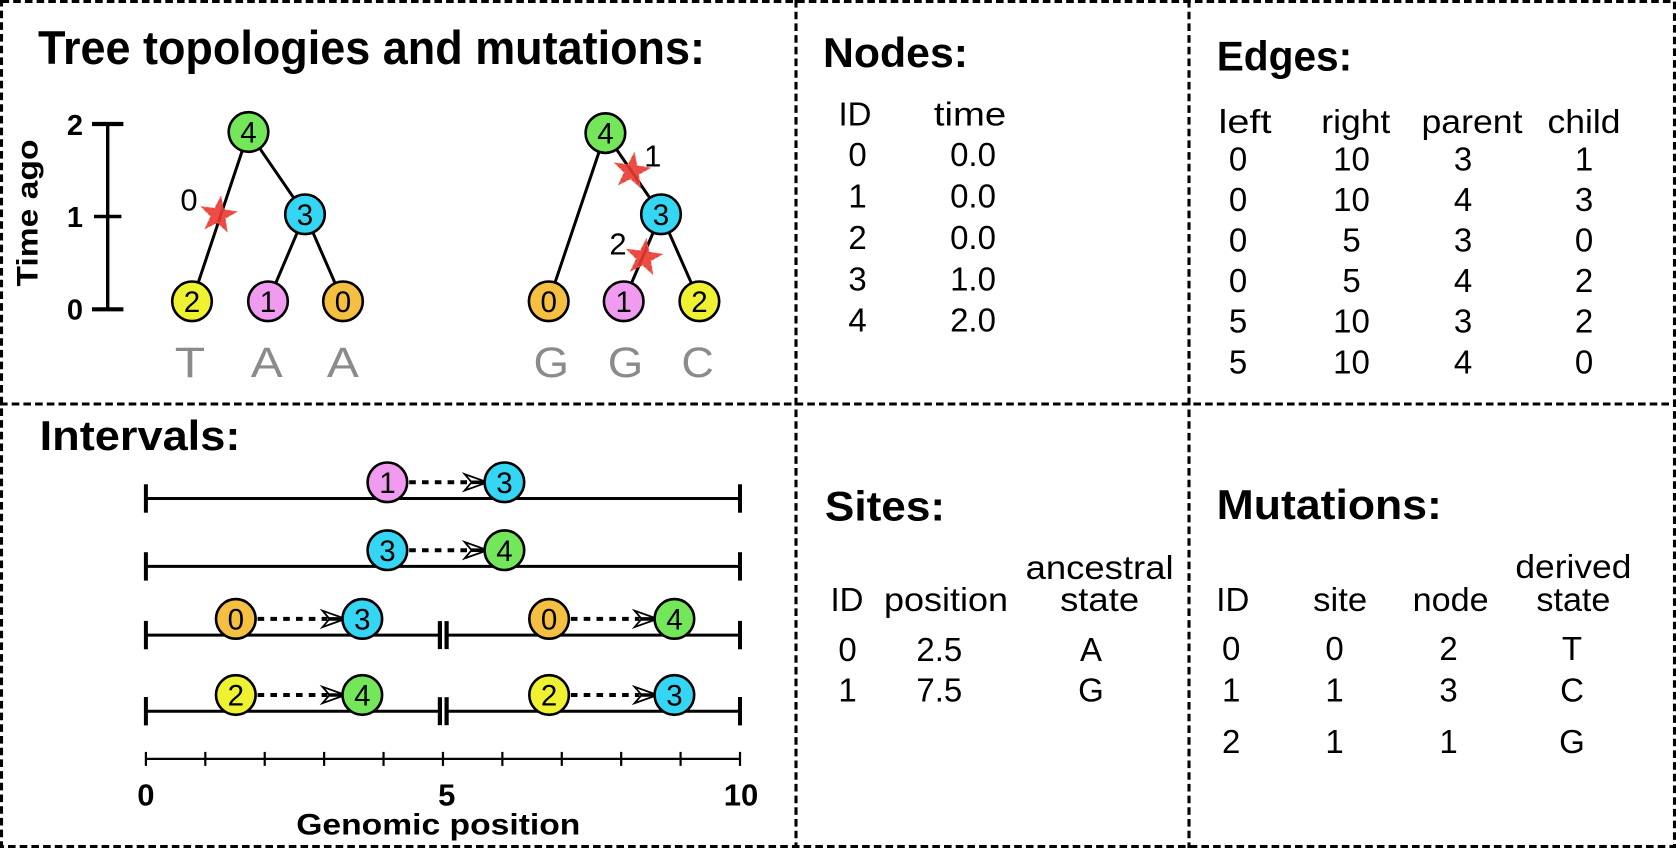 The height and width of the screenshot is (848, 1676). What do you see at coordinates (939, 649) in the screenshot?
I see `svg-text: 2.5` at bounding box center [939, 649].